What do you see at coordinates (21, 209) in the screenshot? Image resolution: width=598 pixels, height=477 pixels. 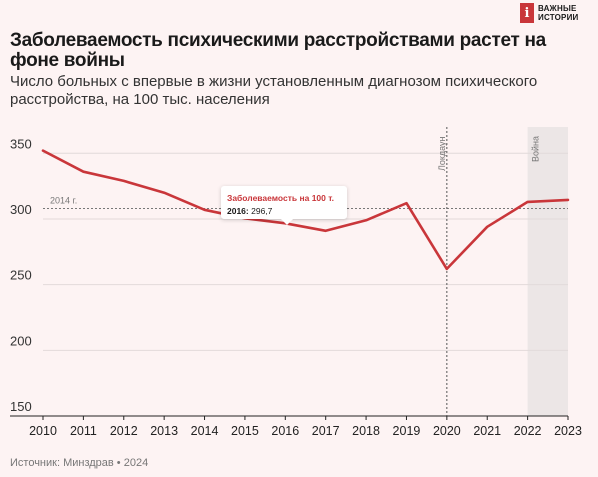 I see `y-tick-label: 300` at bounding box center [21, 209].